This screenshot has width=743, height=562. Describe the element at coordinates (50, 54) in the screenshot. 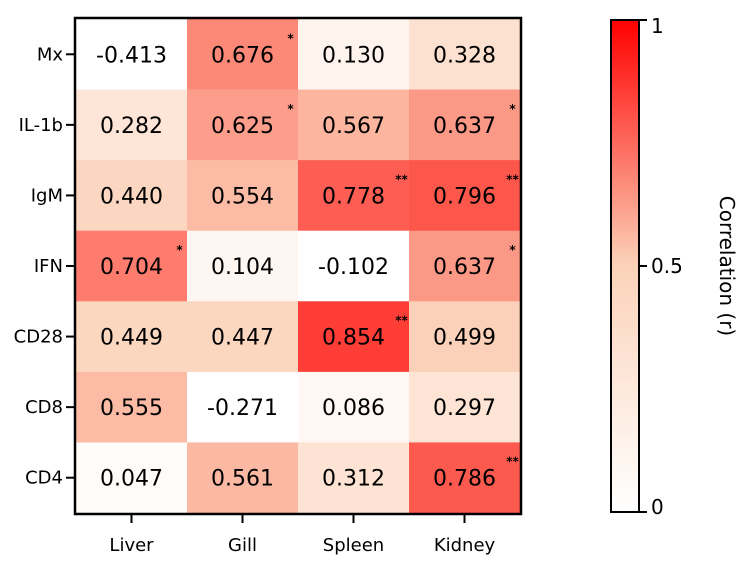

I see `y-axis-label-mx: Mx` at that location.